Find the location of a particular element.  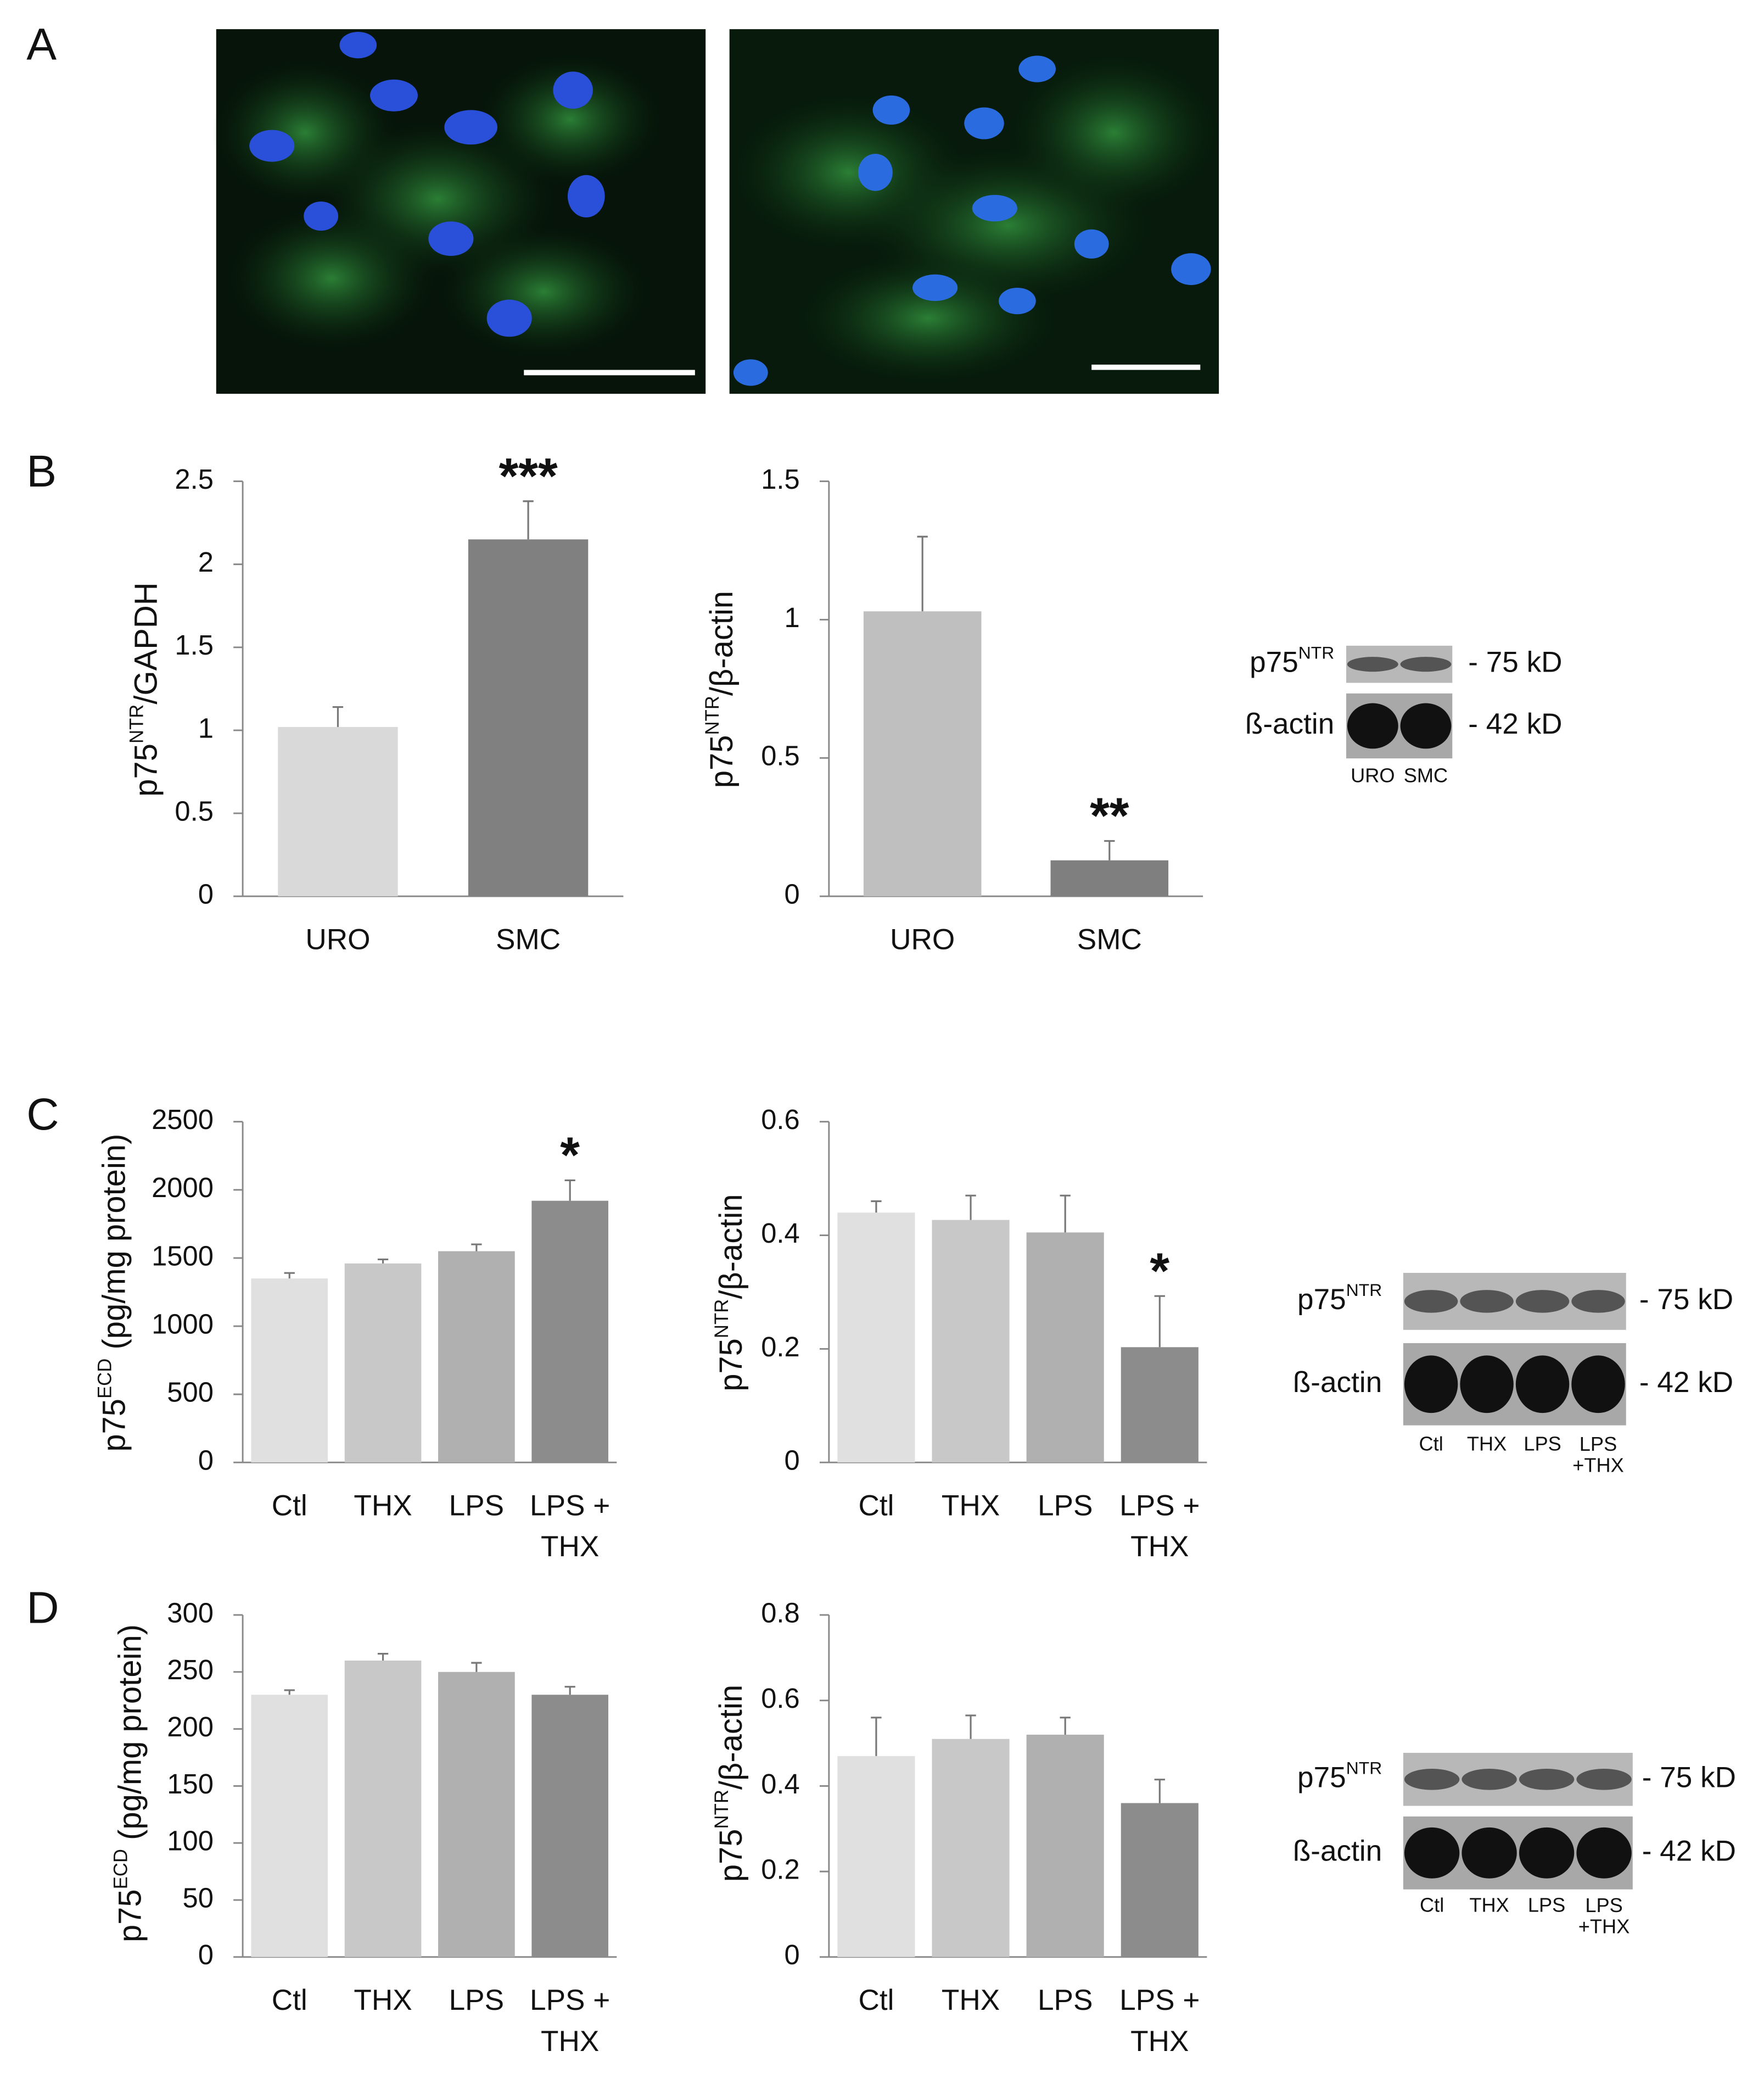

y-axis-label: p75ECD (pg/mg protein) is located at coordinates (114, 1293).